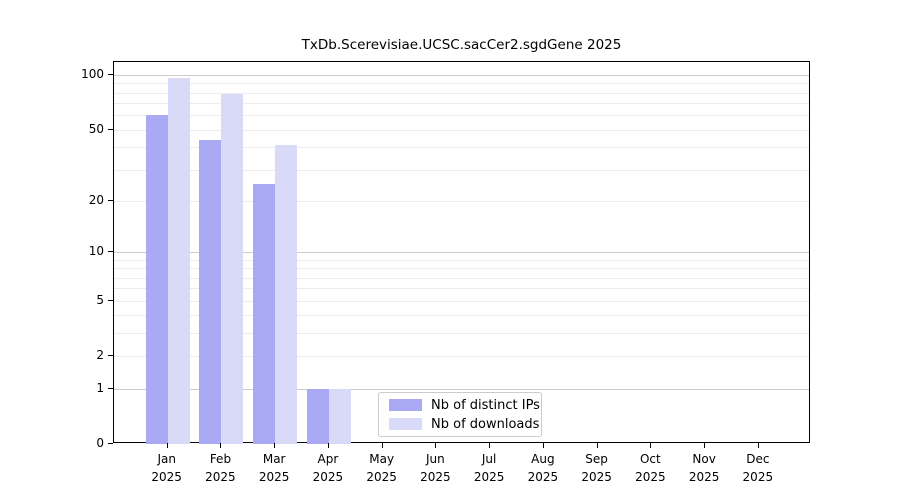 This screenshot has height=500, width=900. What do you see at coordinates (274, 468) in the screenshot?
I see `x-tick-label: Mar 2025` at bounding box center [274, 468].